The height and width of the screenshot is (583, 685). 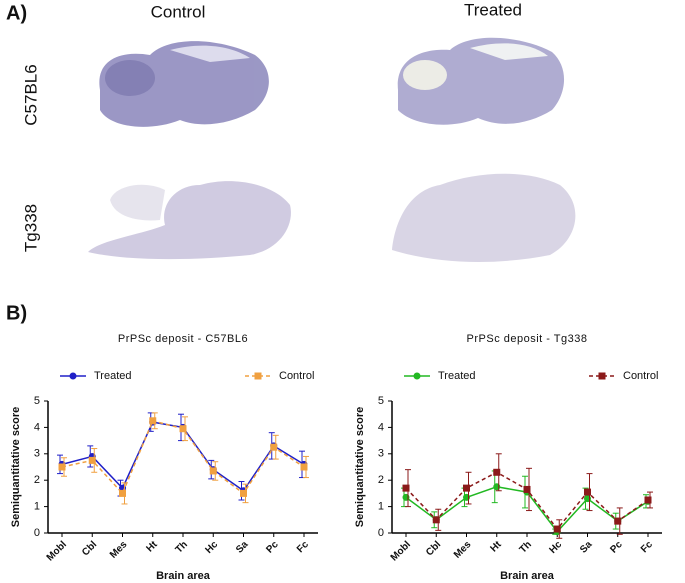 I want to click on column-label: Treated, so click(x=493, y=9).